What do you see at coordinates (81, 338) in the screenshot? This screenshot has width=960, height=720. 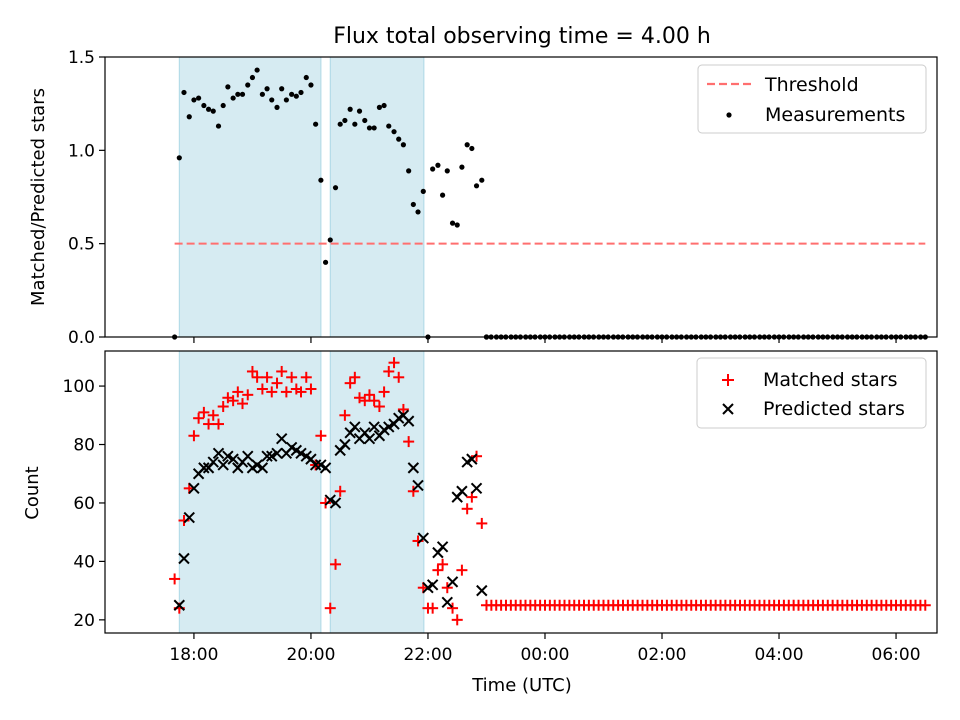 I see `y-tick-label: 0.0` at bounding box center [81, 338].